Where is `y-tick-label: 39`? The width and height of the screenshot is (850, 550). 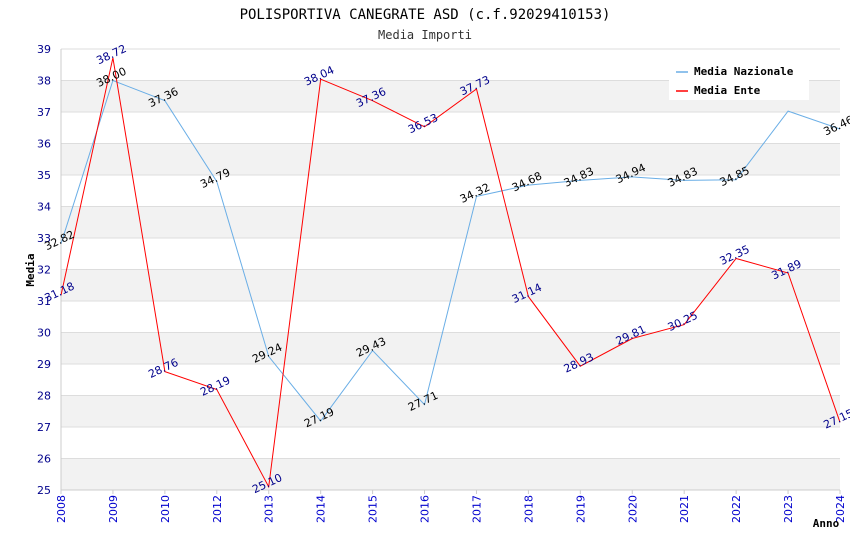
y-tick-label: 39 is located at coordinates (44, 49).